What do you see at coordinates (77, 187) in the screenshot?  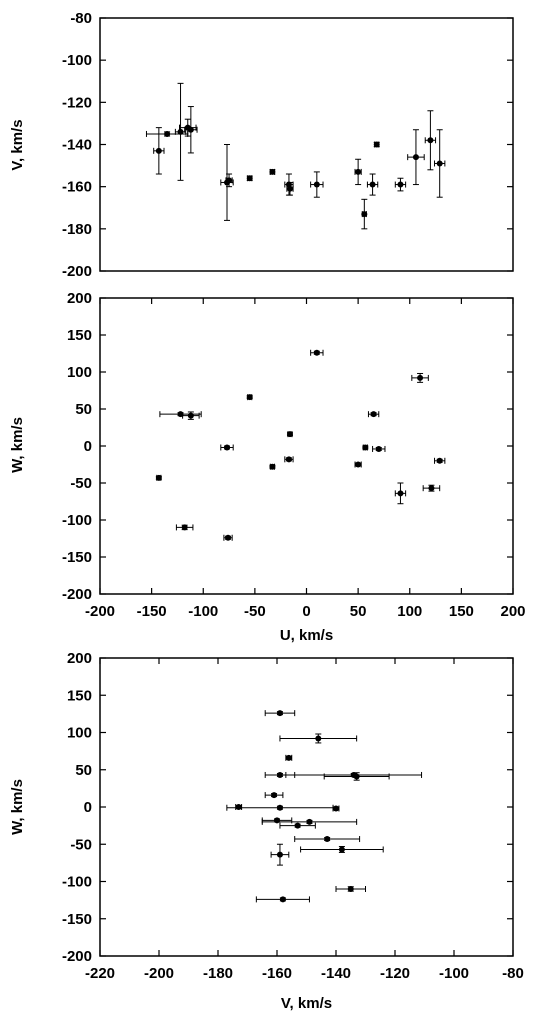 I see `y-tick-label: -160` at bounding box center [77, 187].